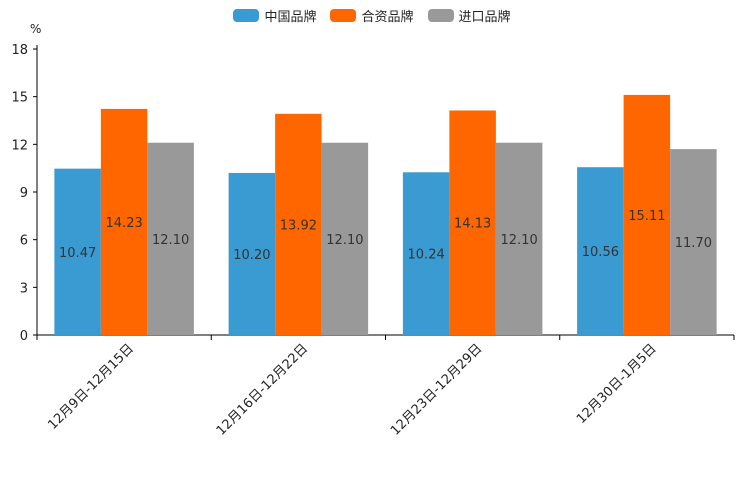  What do you see at coordinates (24, 193) in the screenshot?
I see `y-tick-label: 9` at bounding box center [24, 193].